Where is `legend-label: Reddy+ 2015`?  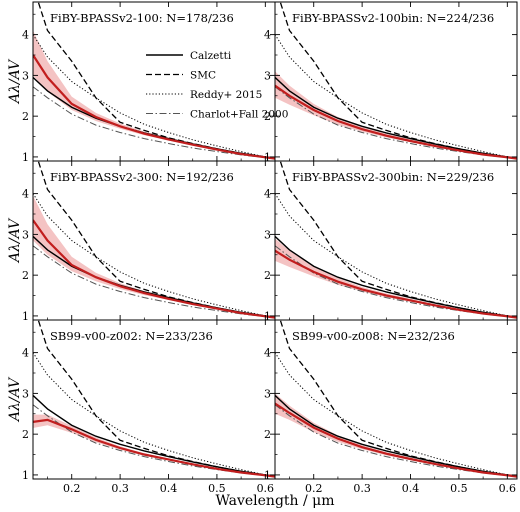 legend-label: Reddy+ 2015 is located at coordinates (226, 95).